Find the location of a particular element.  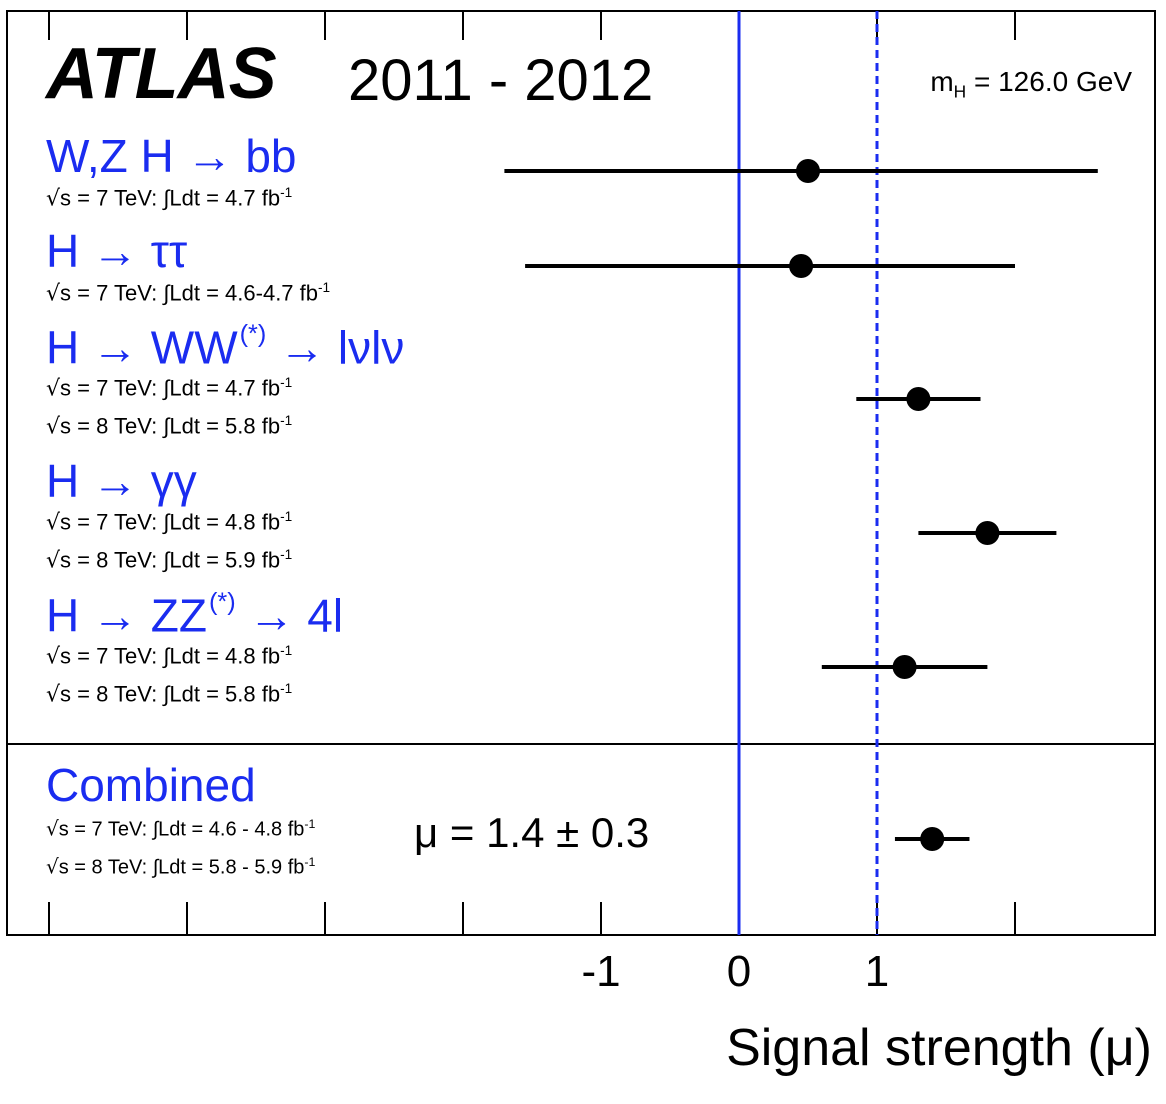

luminosity-label: √s = 7 TeV: ∫Ldt = 4.6-4.7 fb-1 is located at coordinates (188, 293).